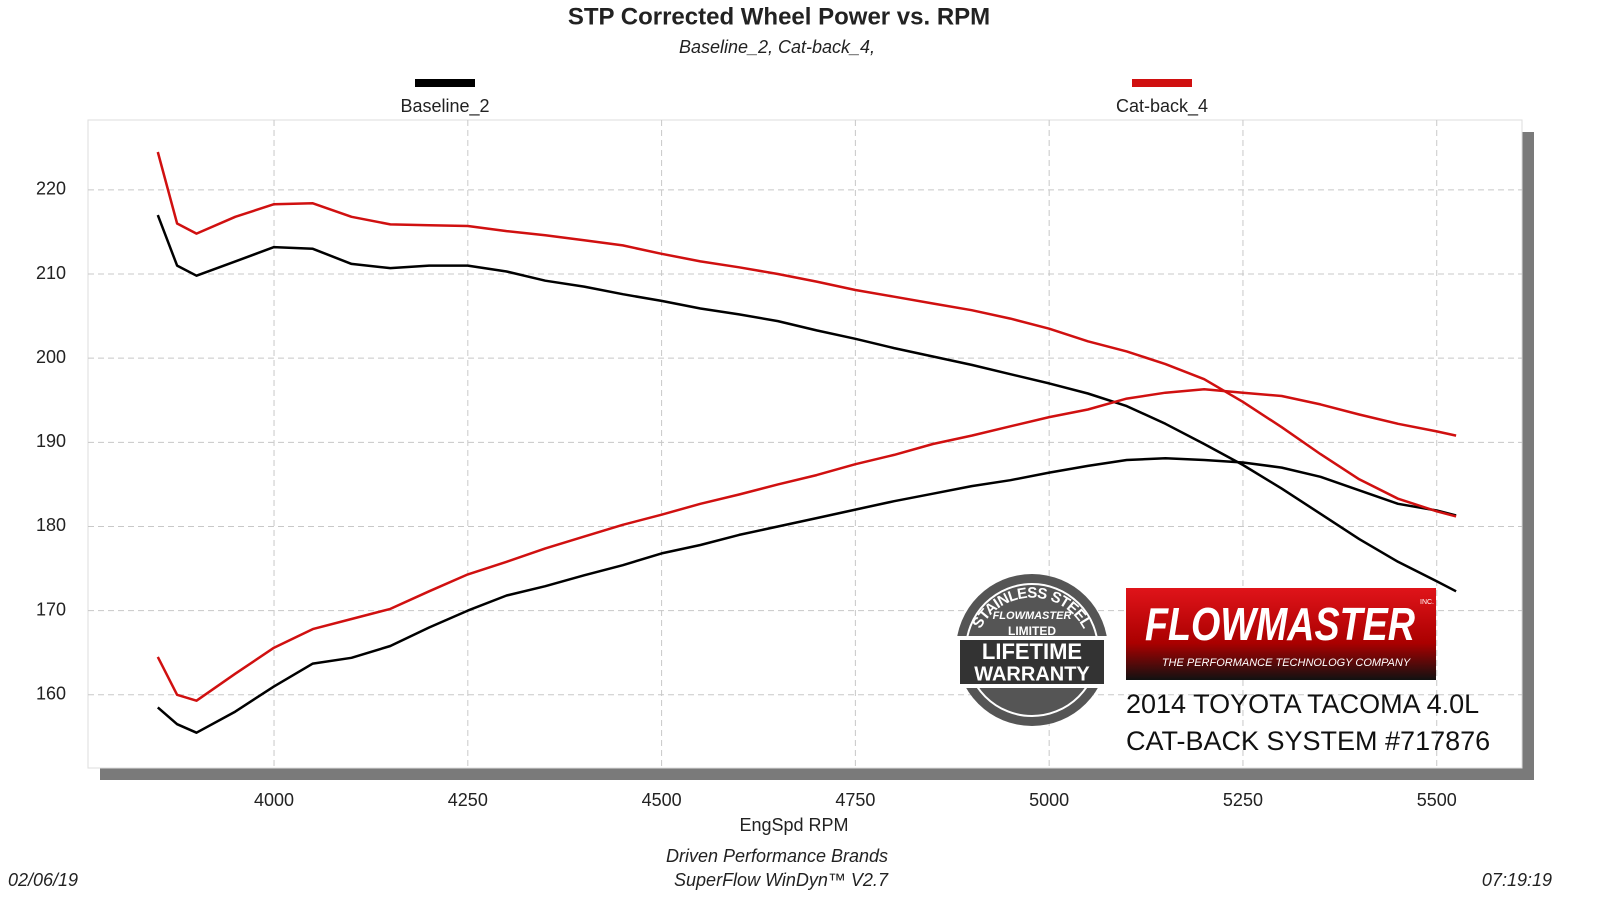 The image size is (1600, 909). I want to click on badge-line: LIFETIME, so click(1032, 651).